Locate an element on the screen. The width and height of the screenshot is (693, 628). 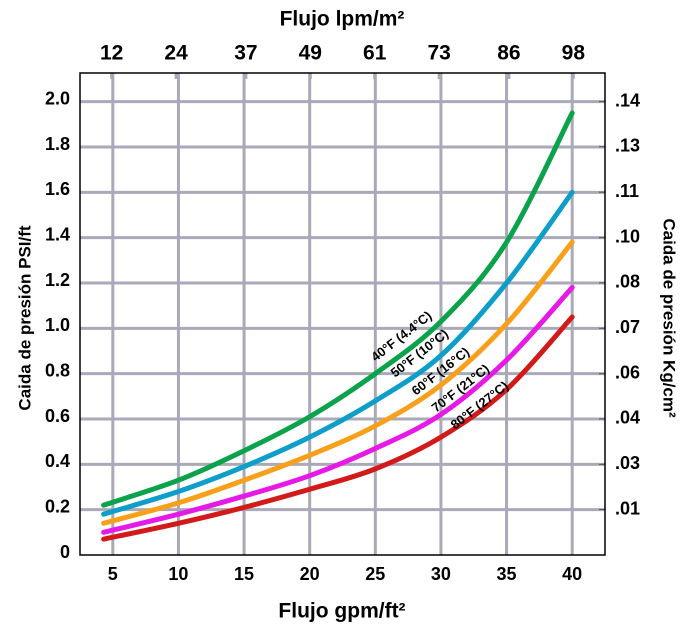
y-tick-label: 0.2 is located at coordinates (57, 506).